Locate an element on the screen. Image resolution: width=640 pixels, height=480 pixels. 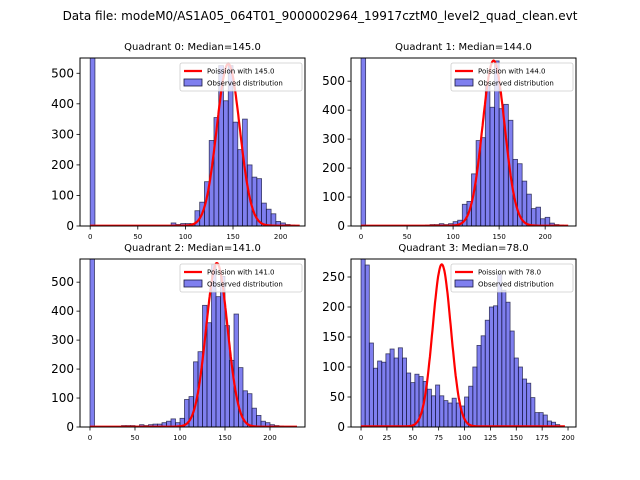
legend-label-poisson: Poission with 78.0 is located at coordinates (509, 273).